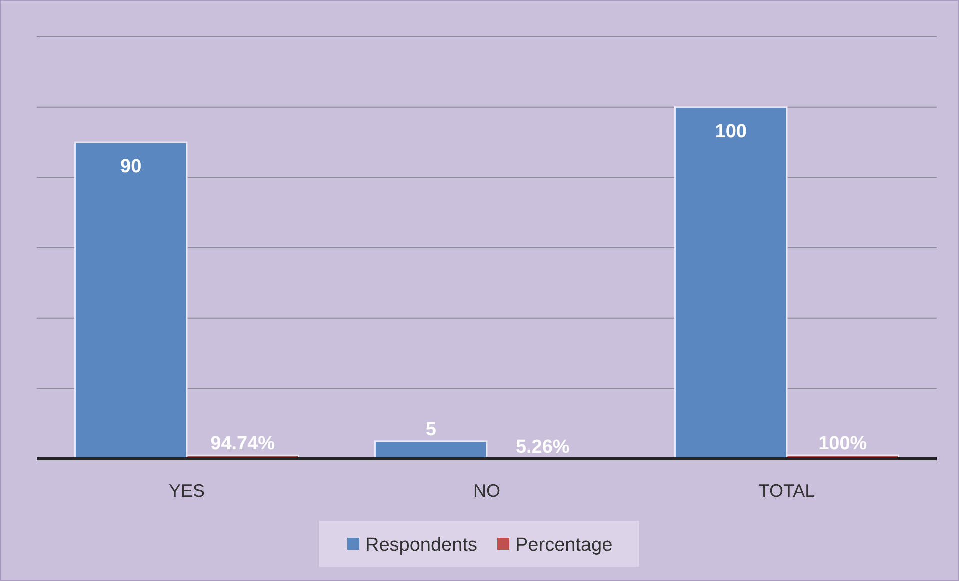 The height and width of the screenshot is (581, 959). I want to click on data-label: 100, so click(731, 131).